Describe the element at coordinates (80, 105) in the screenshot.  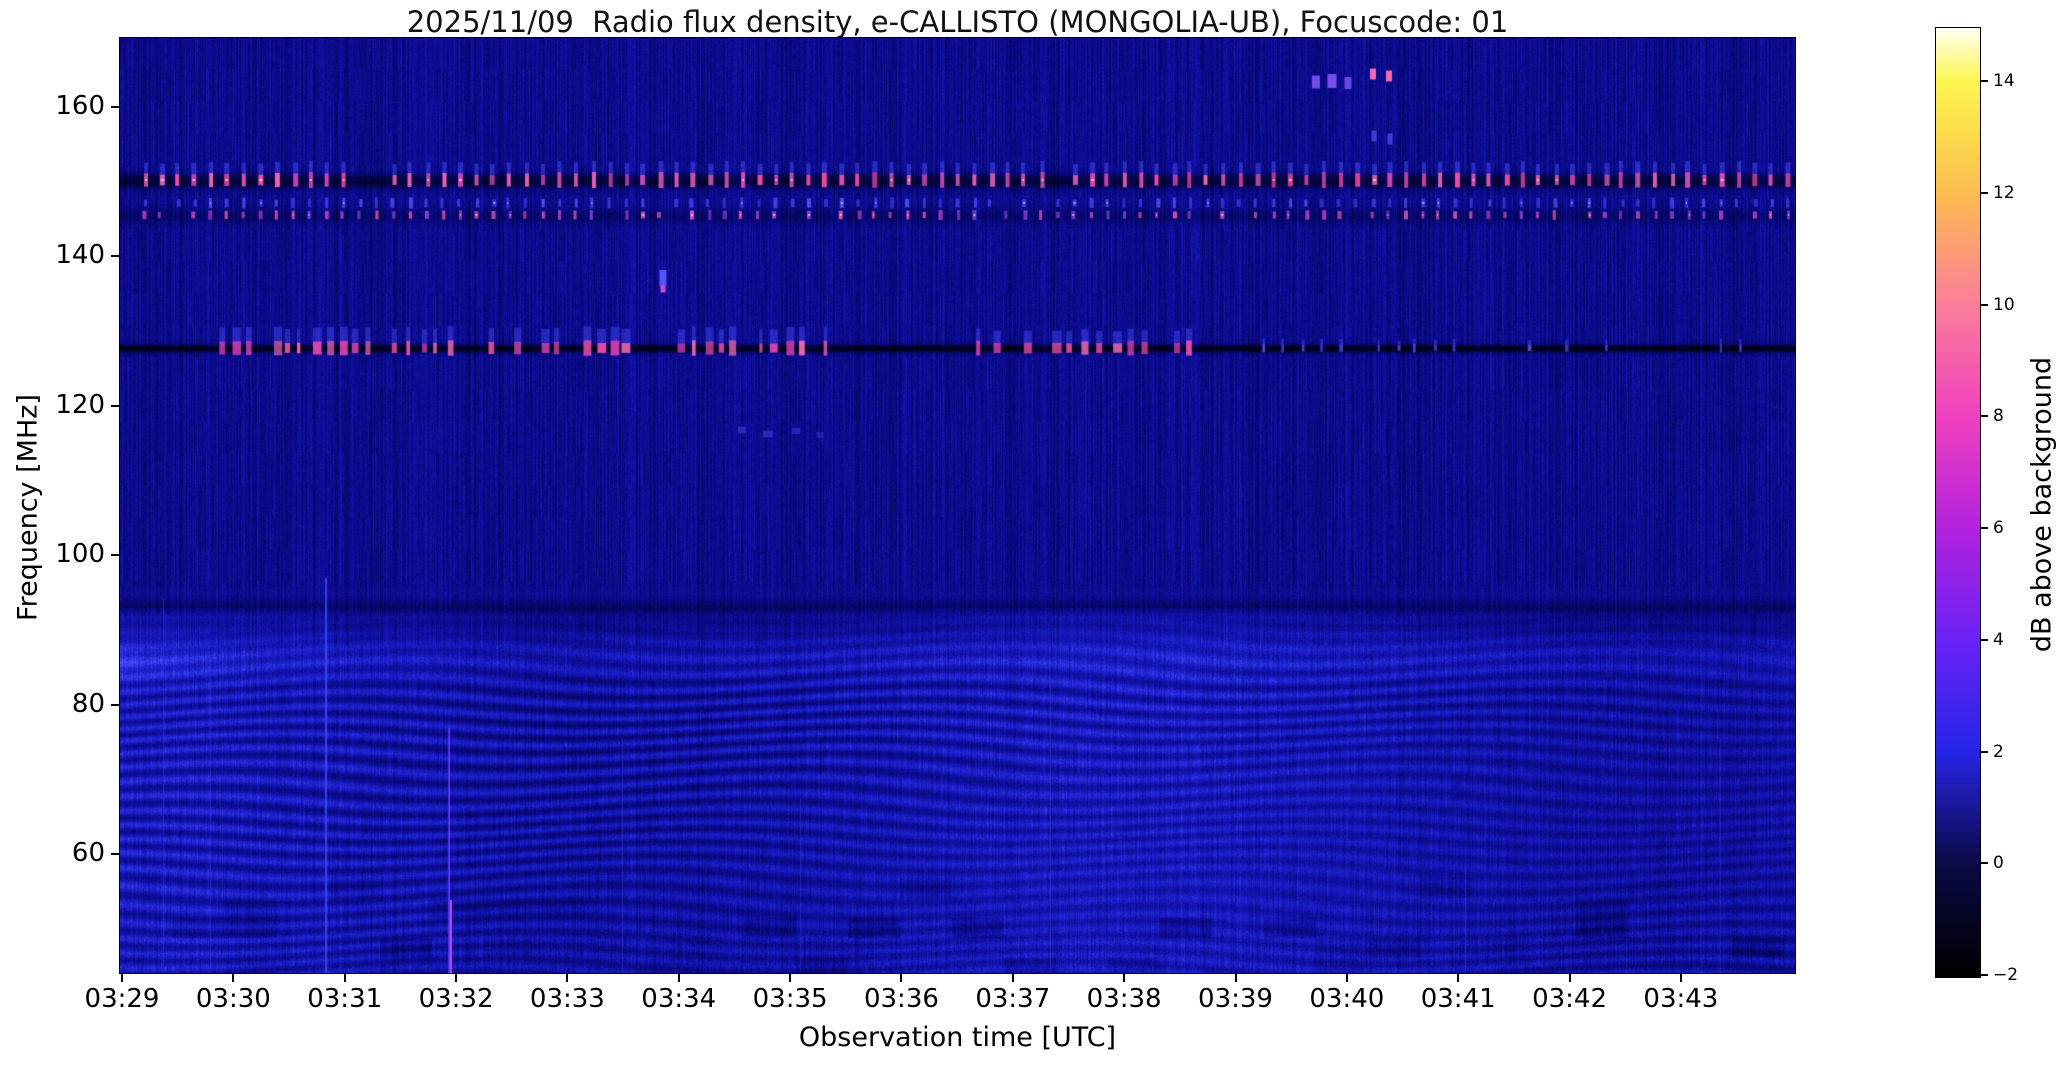
I see `y-tick-label: 160` at that location.